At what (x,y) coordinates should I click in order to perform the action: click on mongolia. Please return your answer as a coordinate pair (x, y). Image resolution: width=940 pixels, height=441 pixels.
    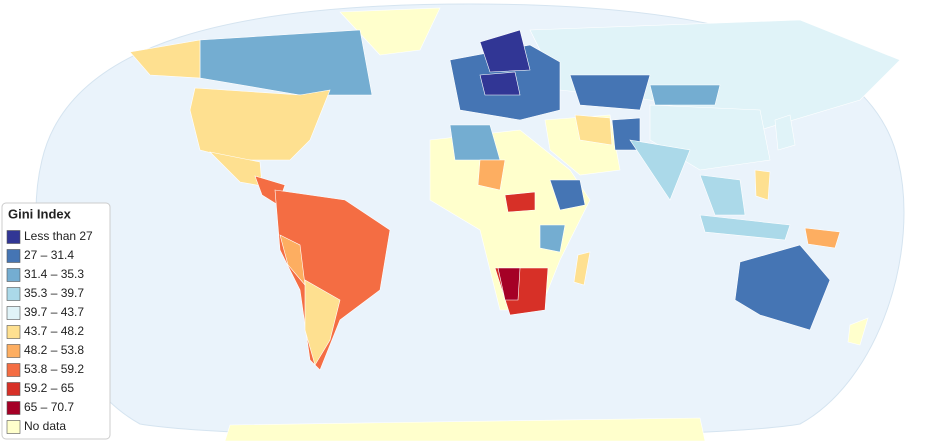
    Looking at the image, I should click on (685, 95).